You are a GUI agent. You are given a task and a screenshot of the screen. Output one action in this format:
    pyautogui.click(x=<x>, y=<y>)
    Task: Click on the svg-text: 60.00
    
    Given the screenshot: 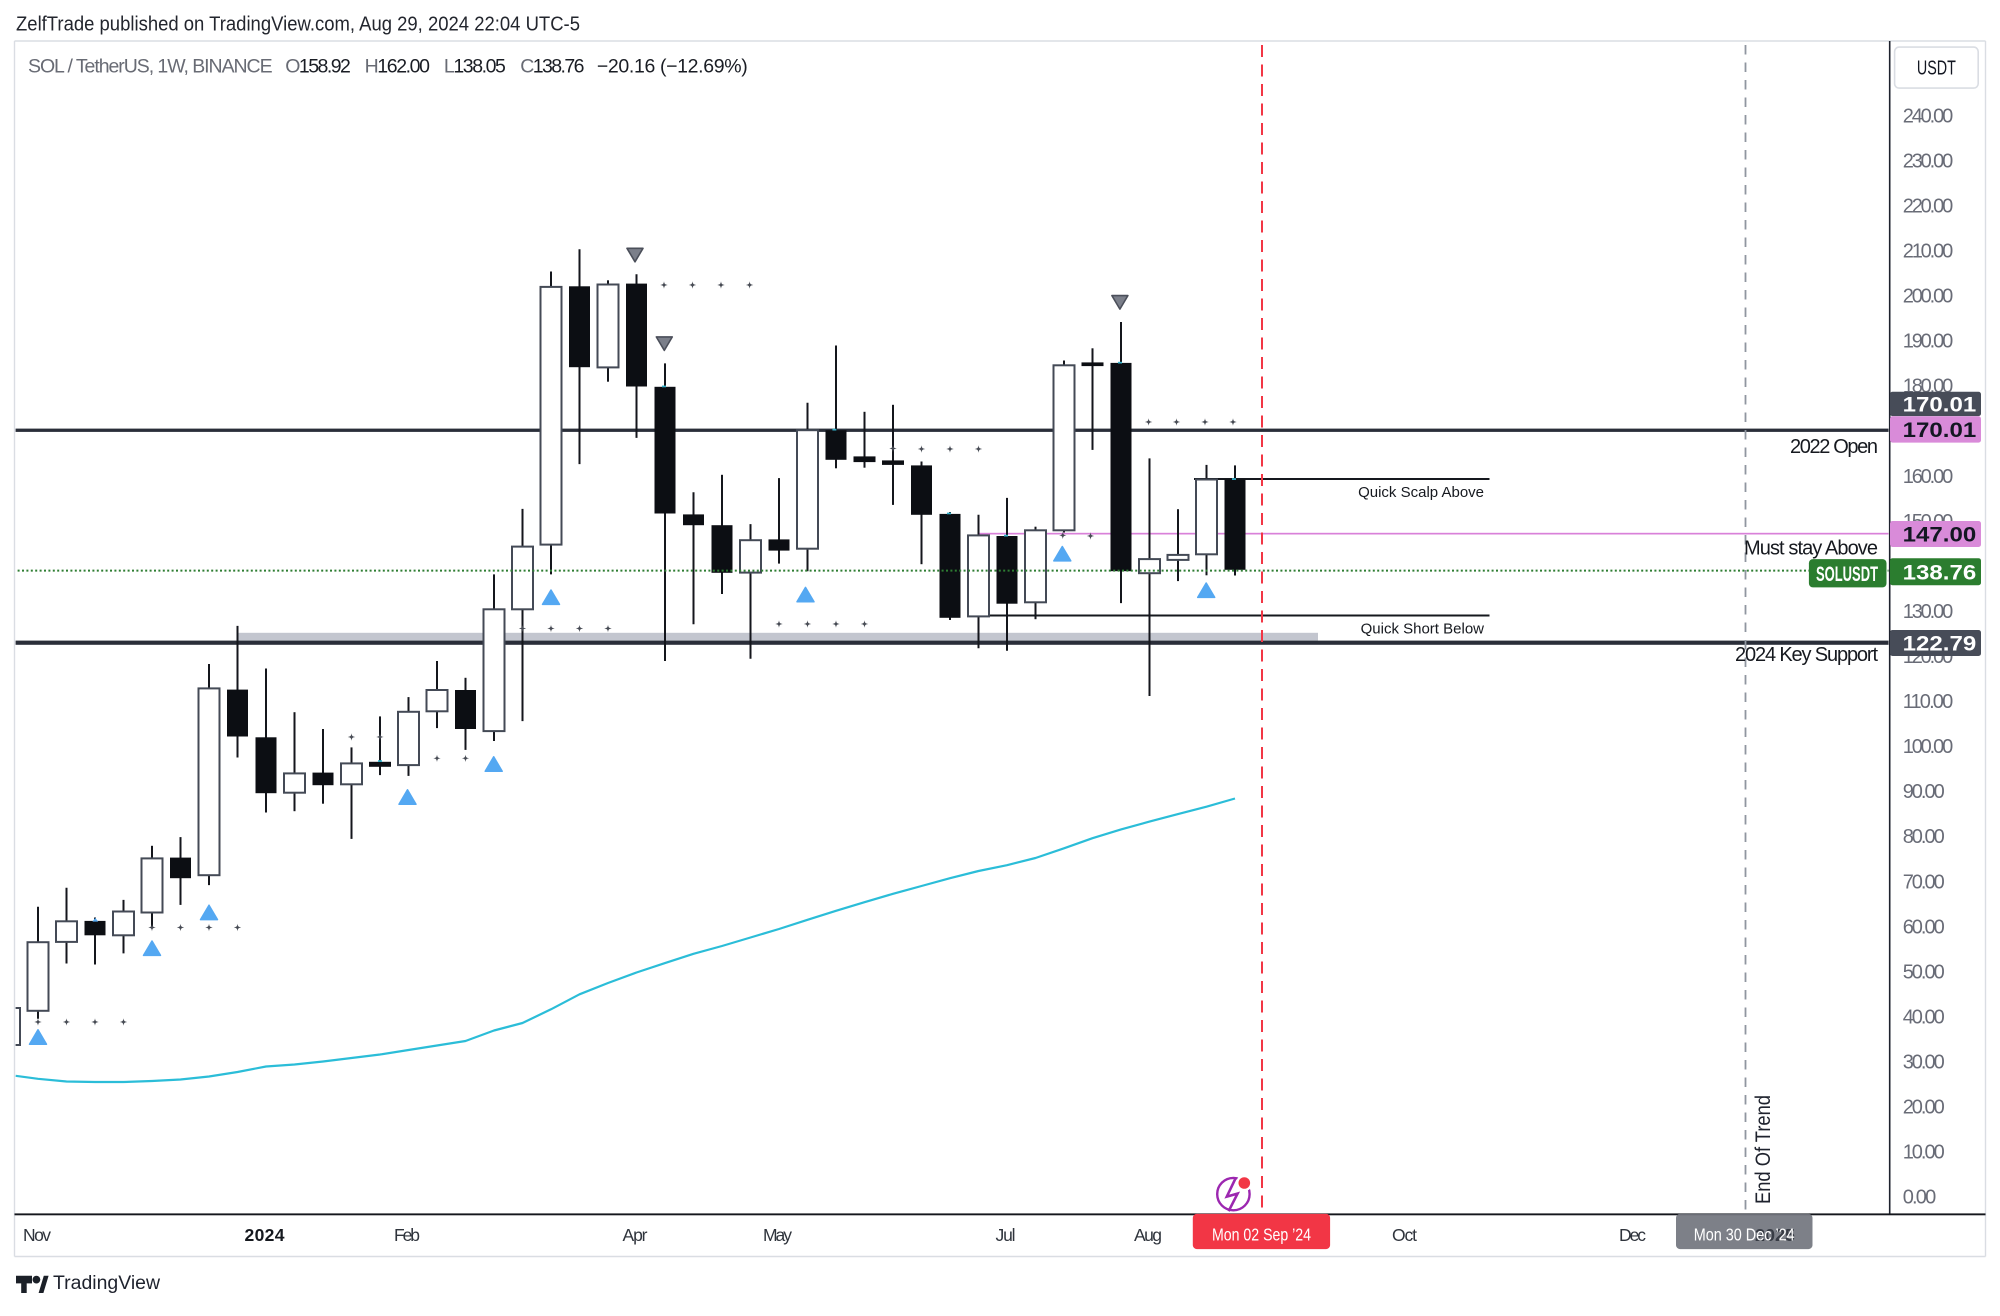 What is the action you would take?
    pyautogui.click(x=1924, y=927)
    